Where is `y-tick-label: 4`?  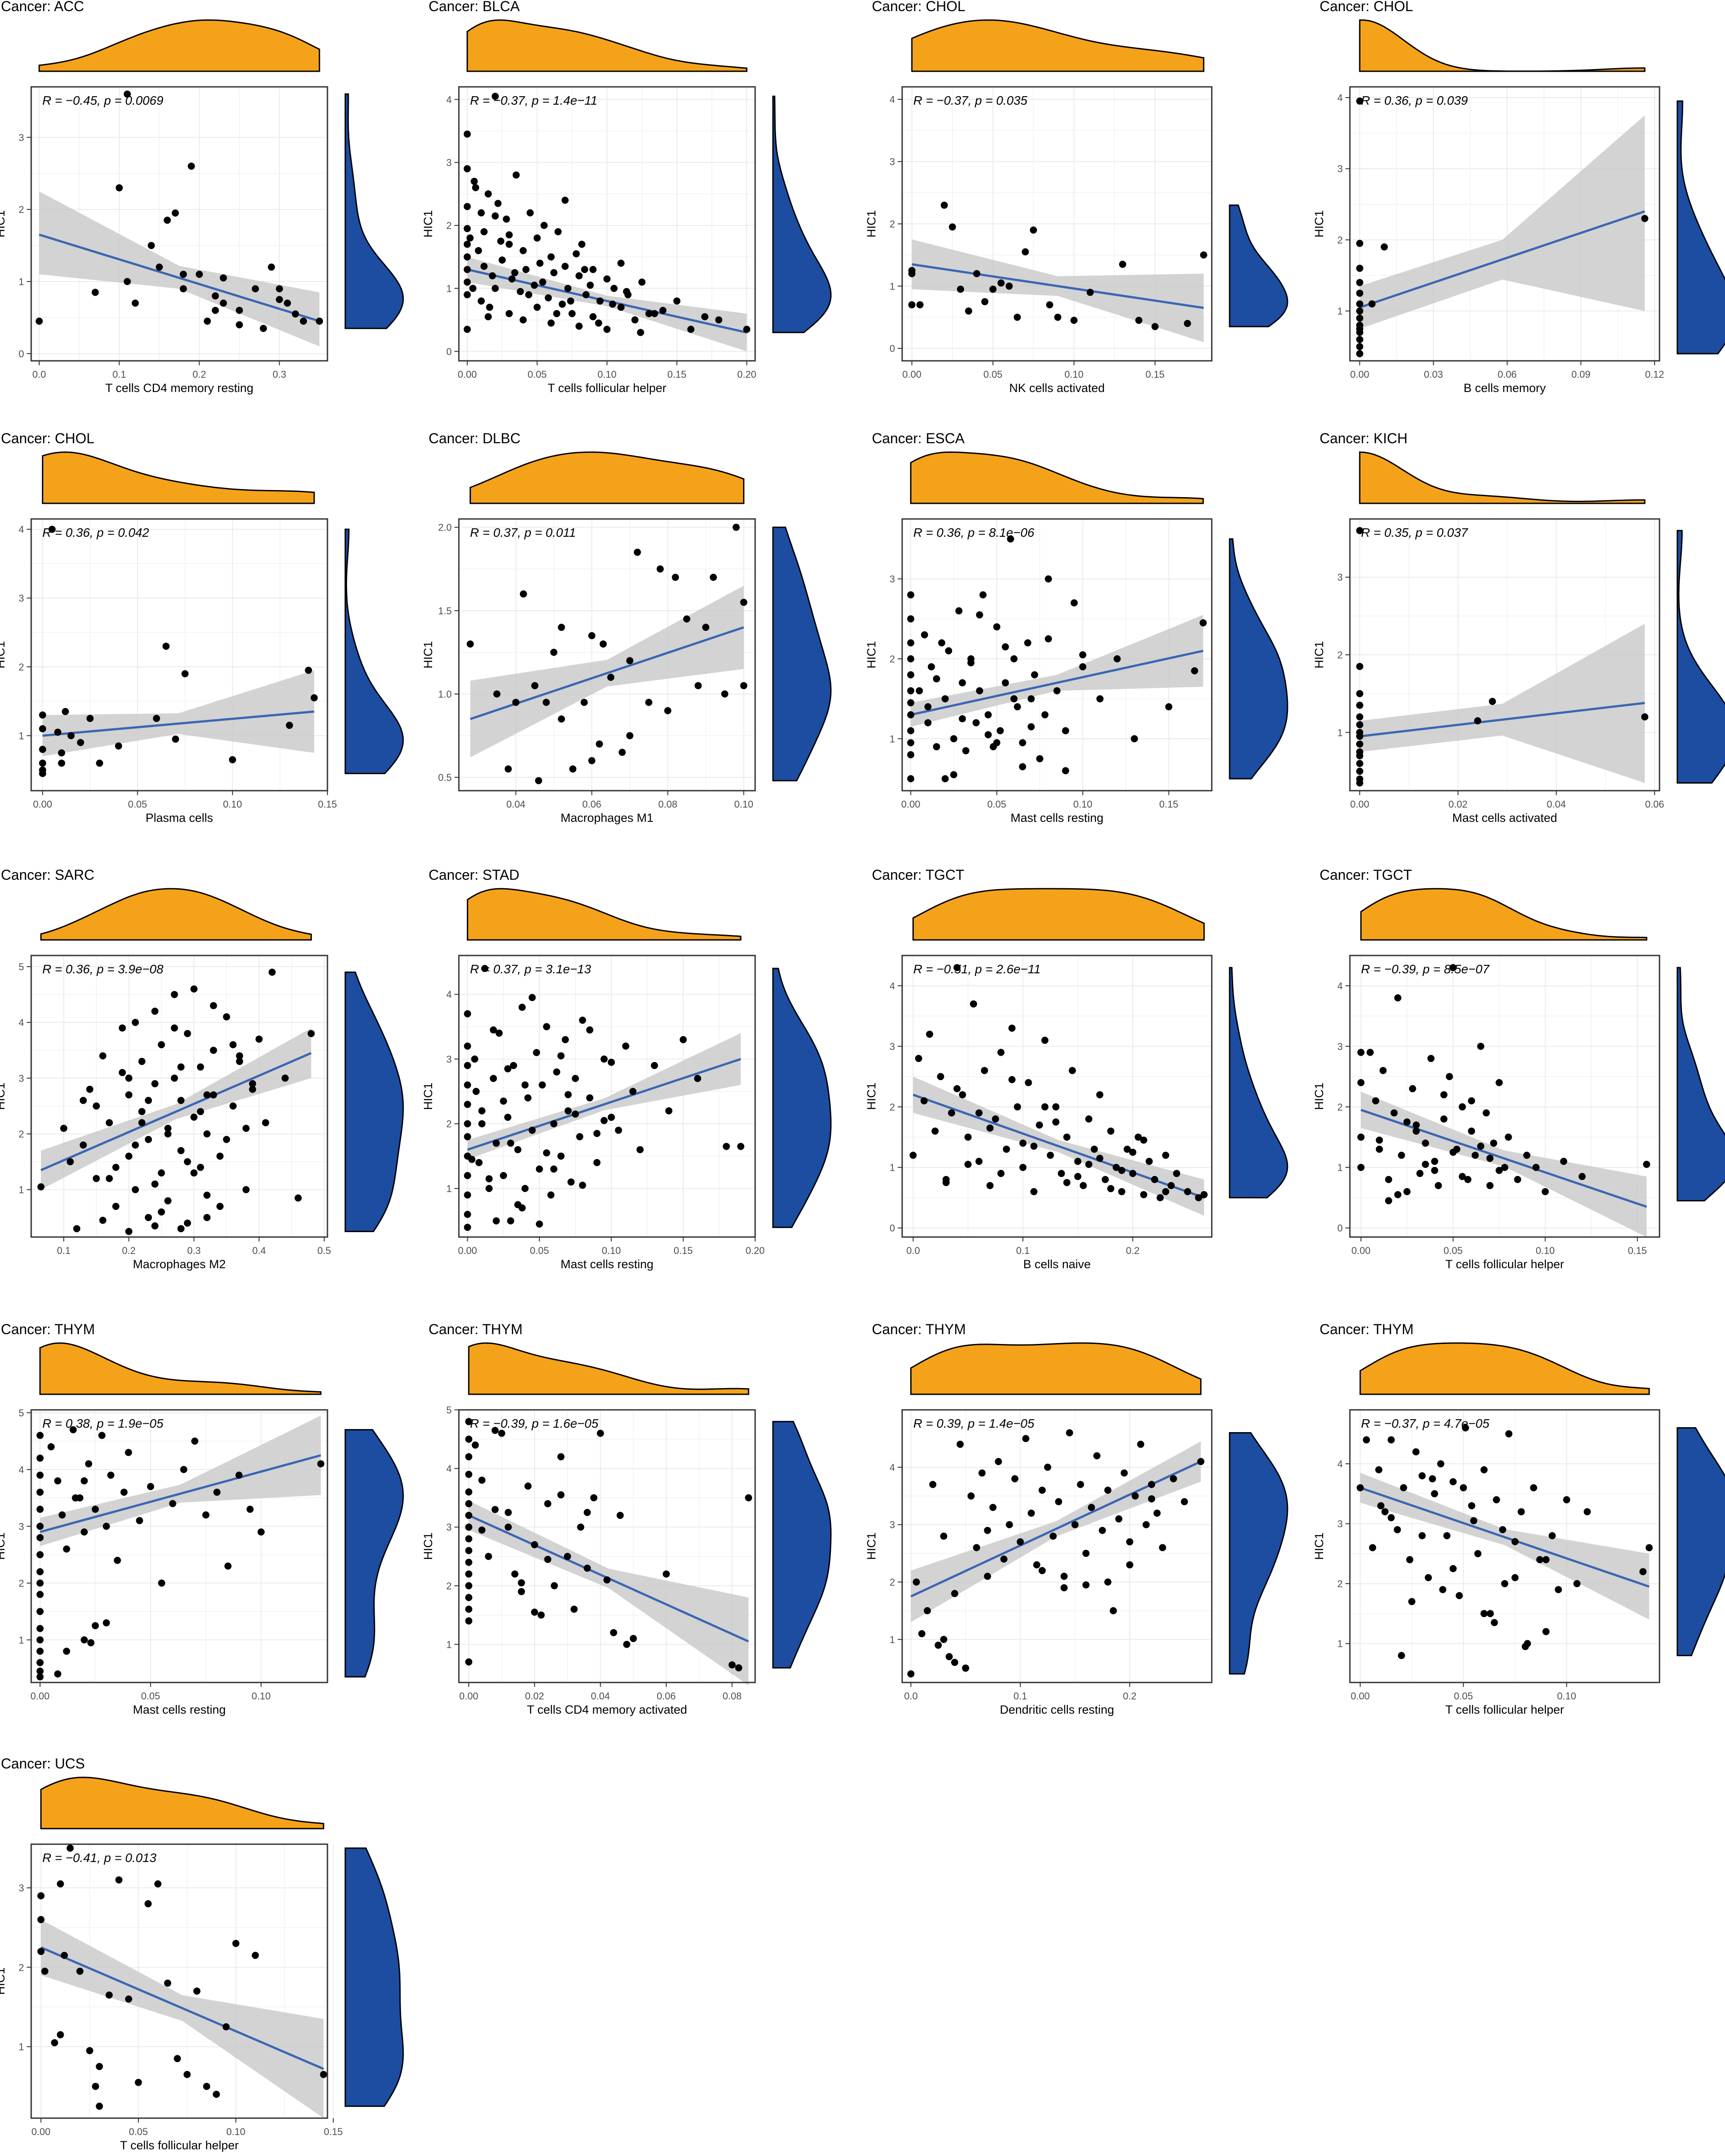 y-tick-label: 4 is located at coordinates (449, 1468).